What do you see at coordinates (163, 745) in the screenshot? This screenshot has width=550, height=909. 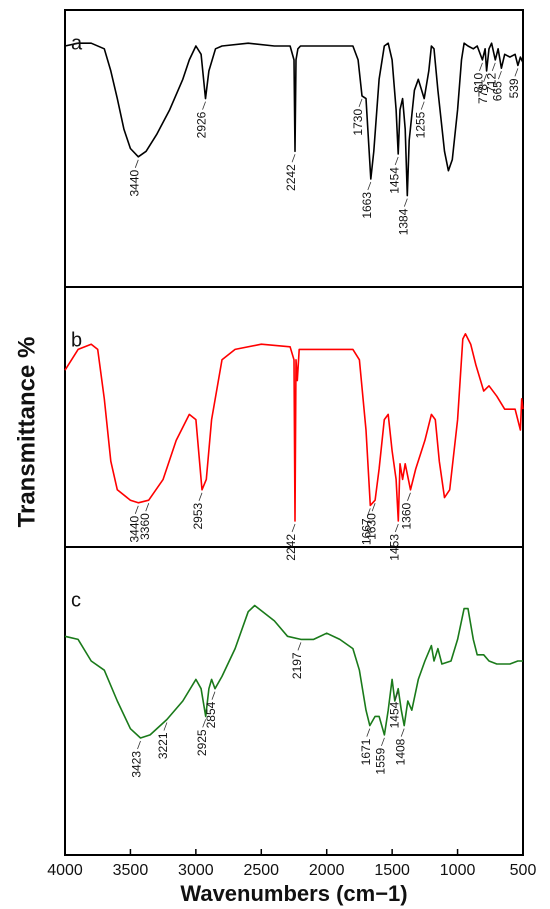 I see `peak-label: 3221` at bounding box center [163, 745].